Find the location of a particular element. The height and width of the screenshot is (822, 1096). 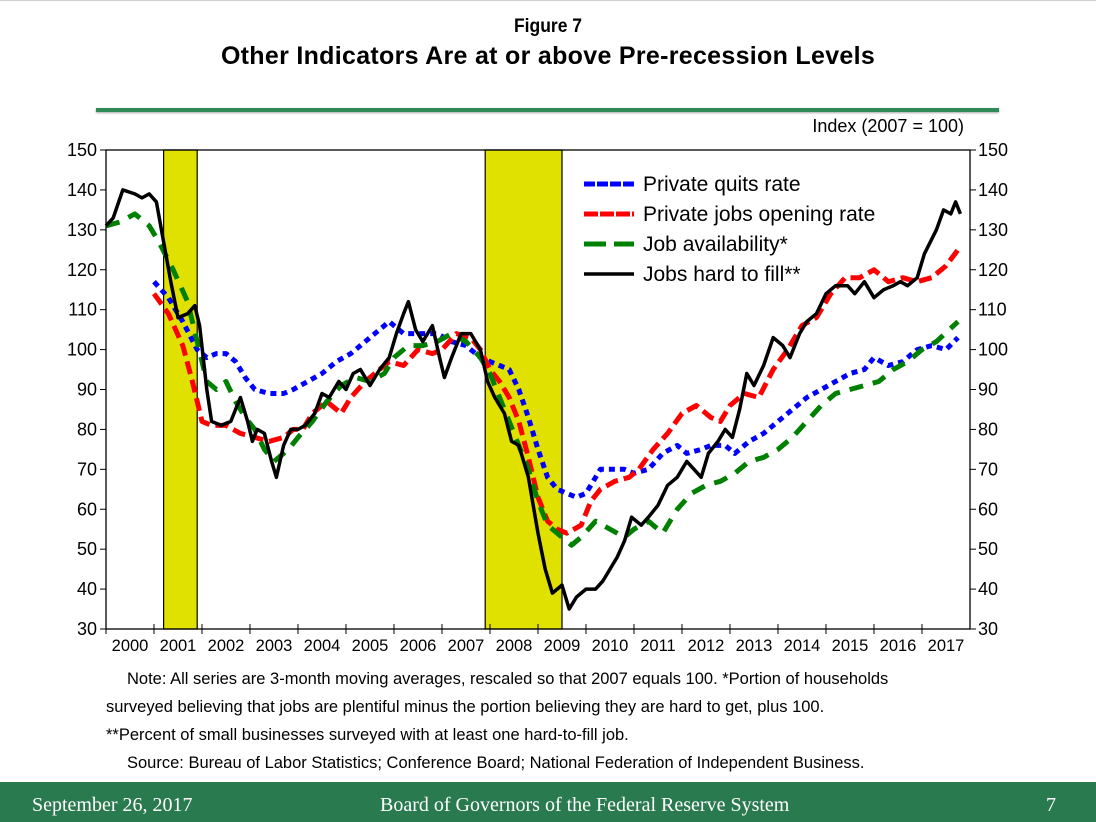

legend-label: Jobs hard to fill** is located at coordinates (722, 274).